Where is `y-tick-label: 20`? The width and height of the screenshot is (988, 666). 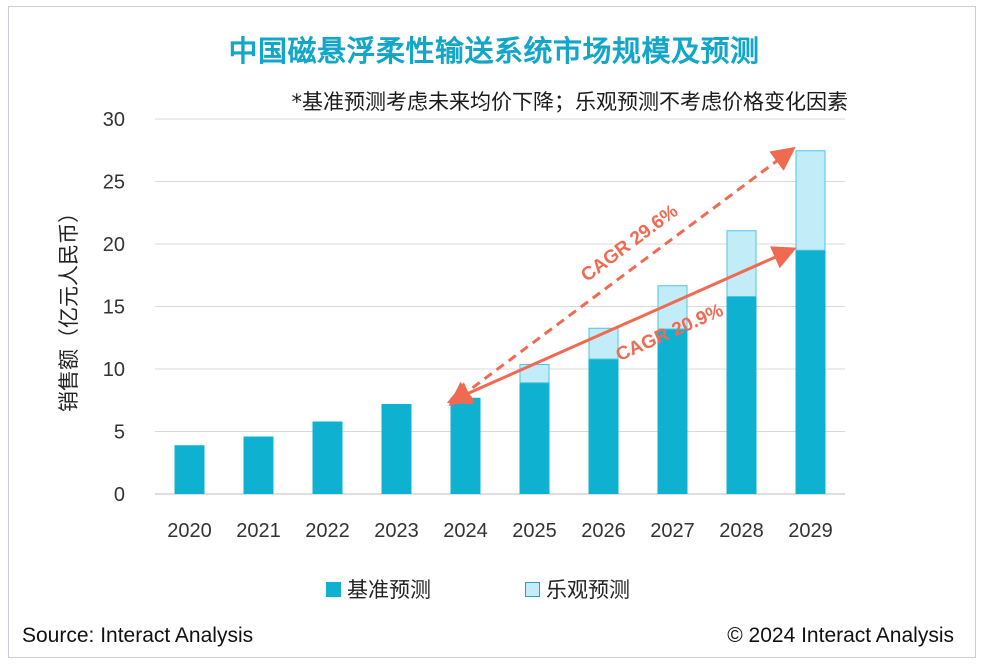 y-tick-label: 20 is located at coordinates (114, 245).